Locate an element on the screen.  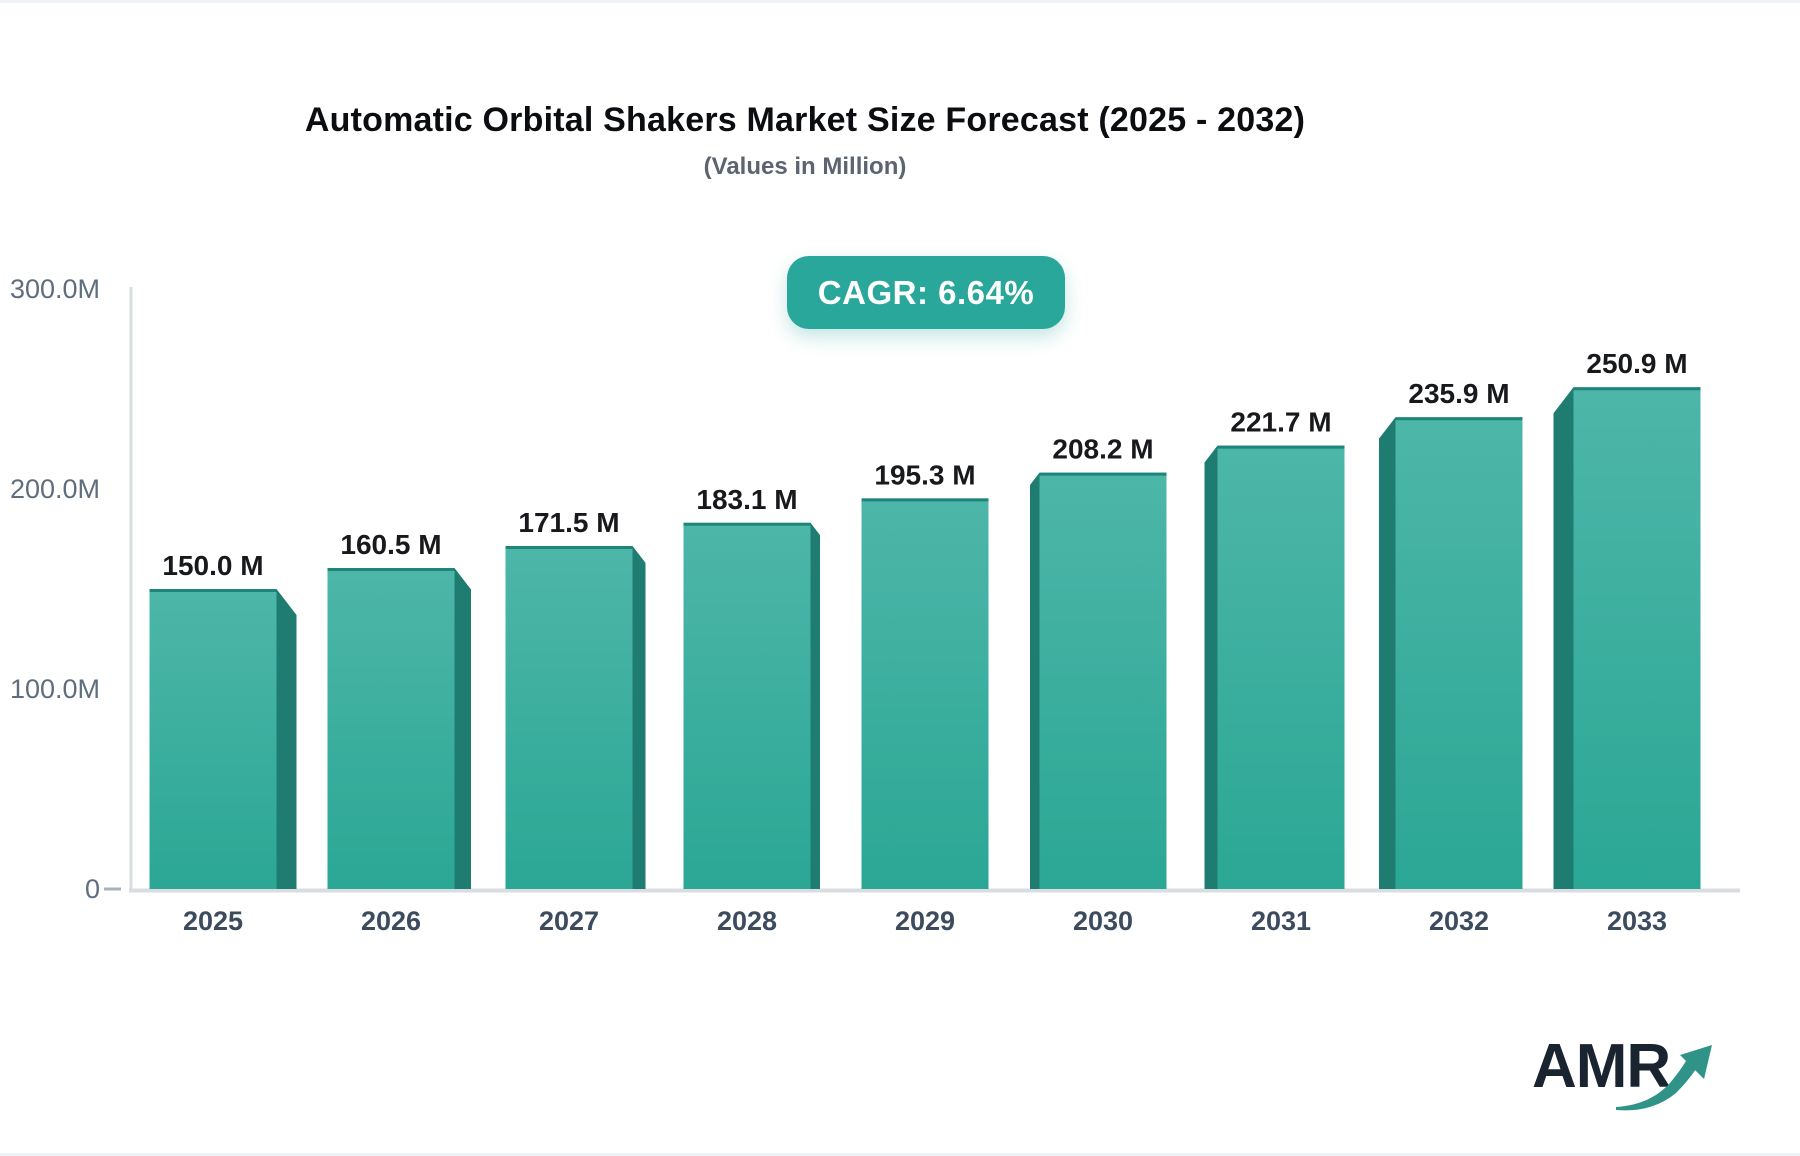
chart-subtitle: (Values in Million) is located at coordinates (805, 166).